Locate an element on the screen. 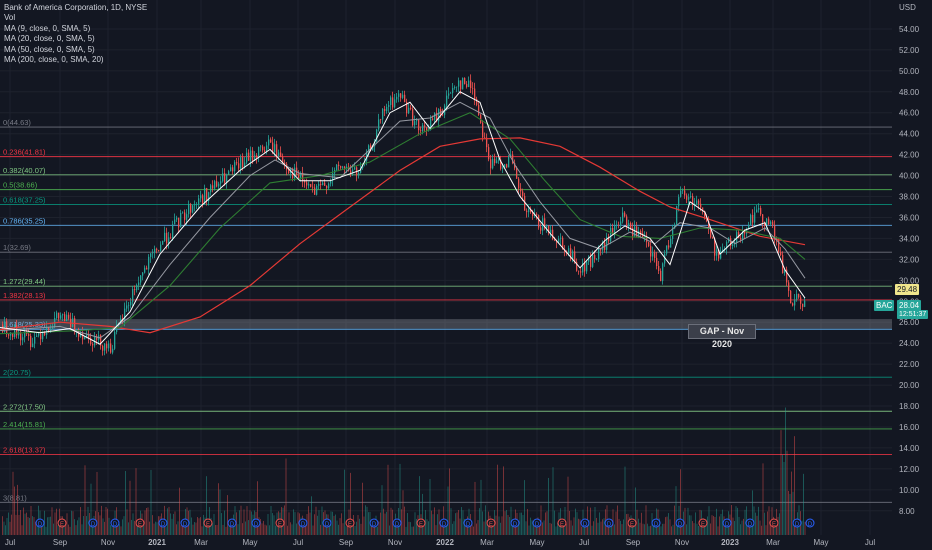 The image size is (932, 550). fib-label: 0.382(40.07) is located at coordinates (24, 170).